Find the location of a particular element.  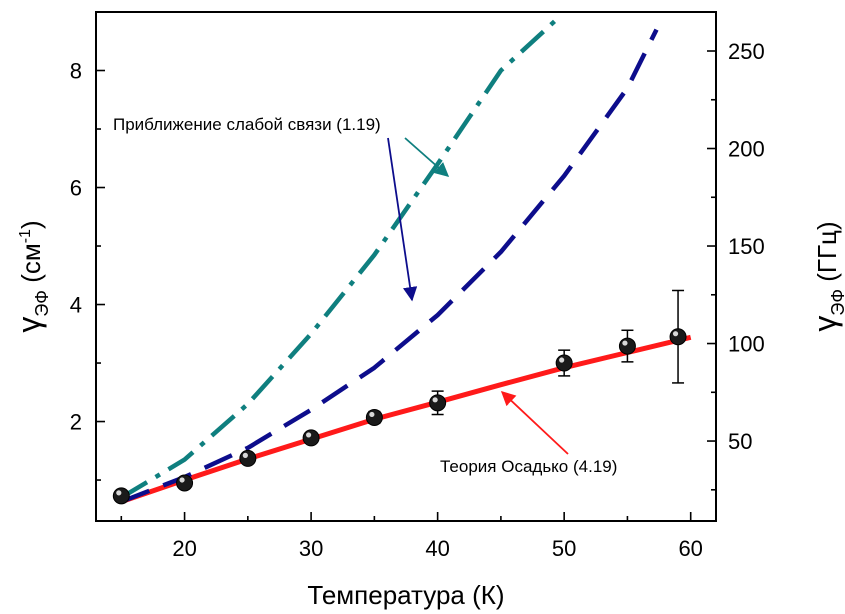

x-tick-label: 50 is located at coordinates (564, 548).